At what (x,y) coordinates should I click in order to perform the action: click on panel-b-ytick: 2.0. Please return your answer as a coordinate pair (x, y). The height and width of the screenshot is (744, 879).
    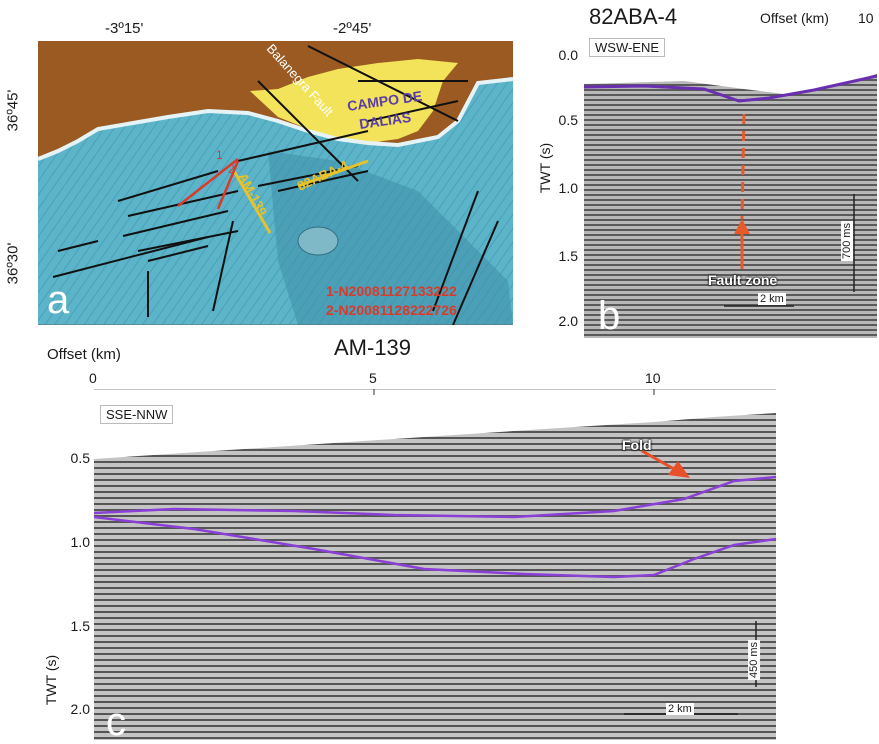
    Looking at the image, I should click on (558, 321).